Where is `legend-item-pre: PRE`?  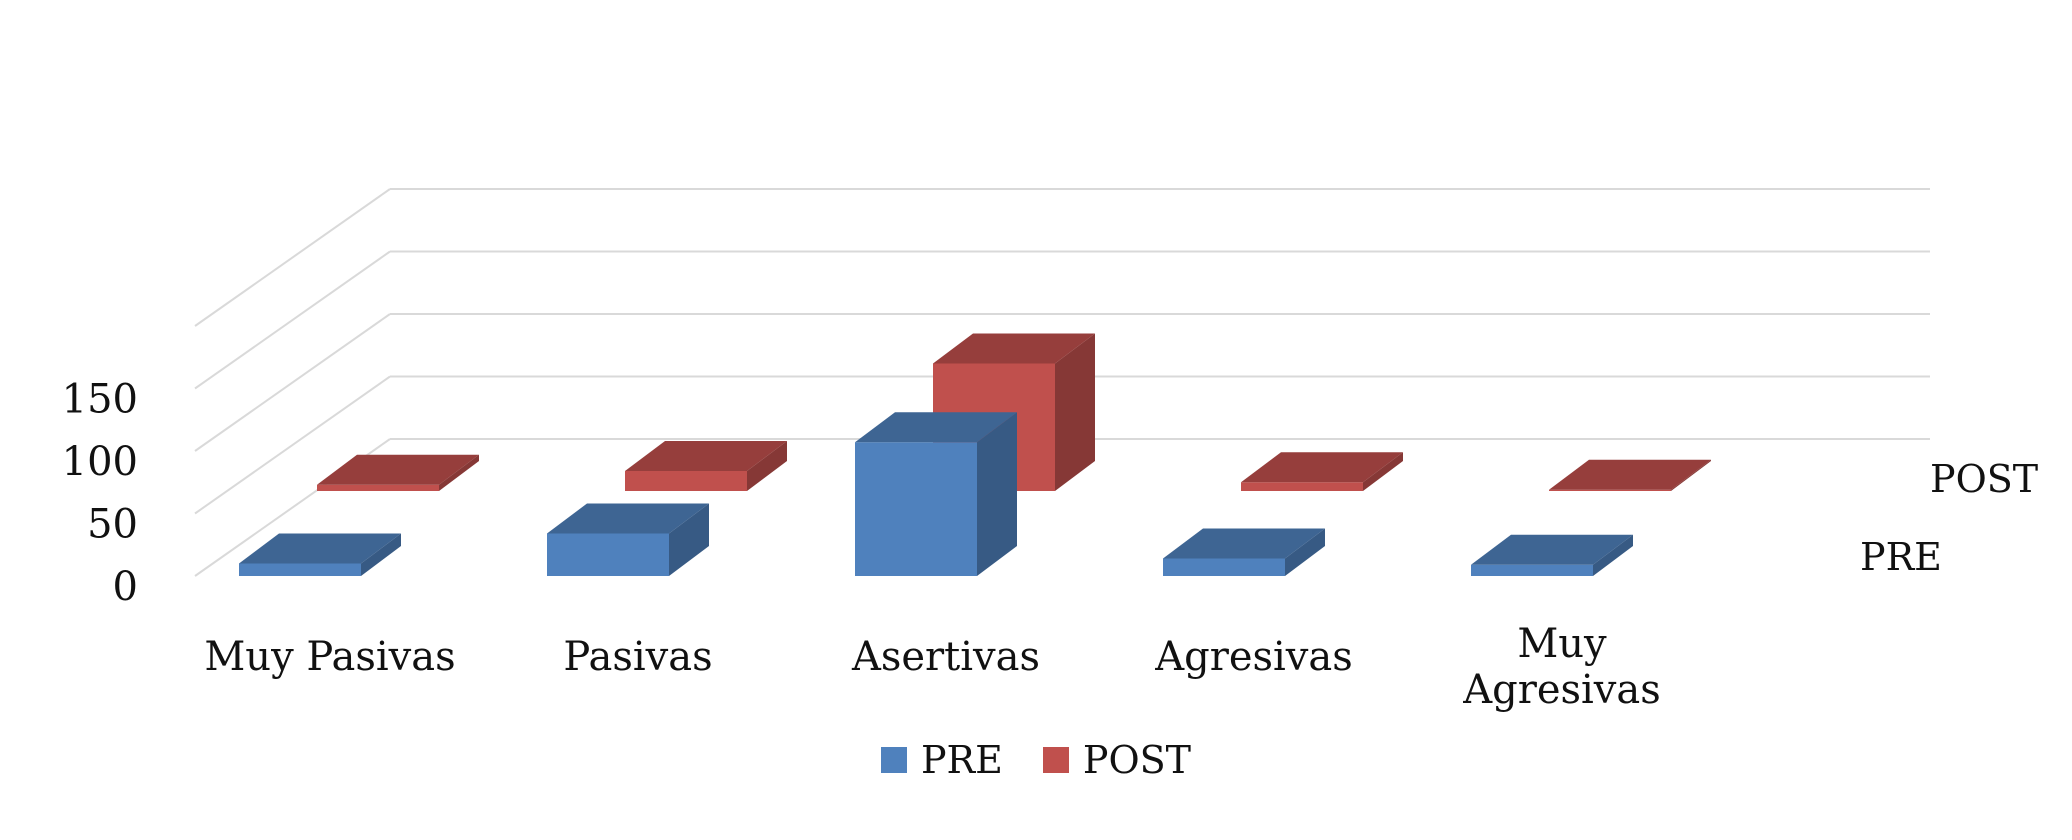
legend-item-pre: PRE is located at coordinates (941, 760).